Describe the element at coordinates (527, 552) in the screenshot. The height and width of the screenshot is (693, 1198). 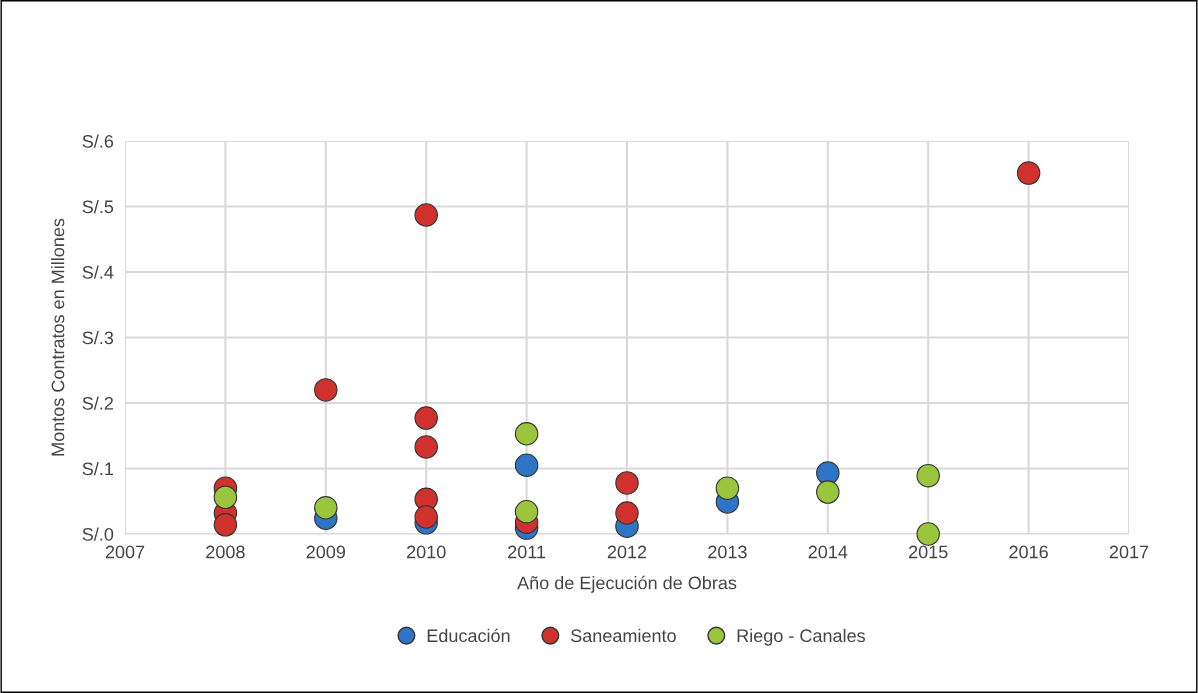
I see `x-tick-label: 2011` at that location.